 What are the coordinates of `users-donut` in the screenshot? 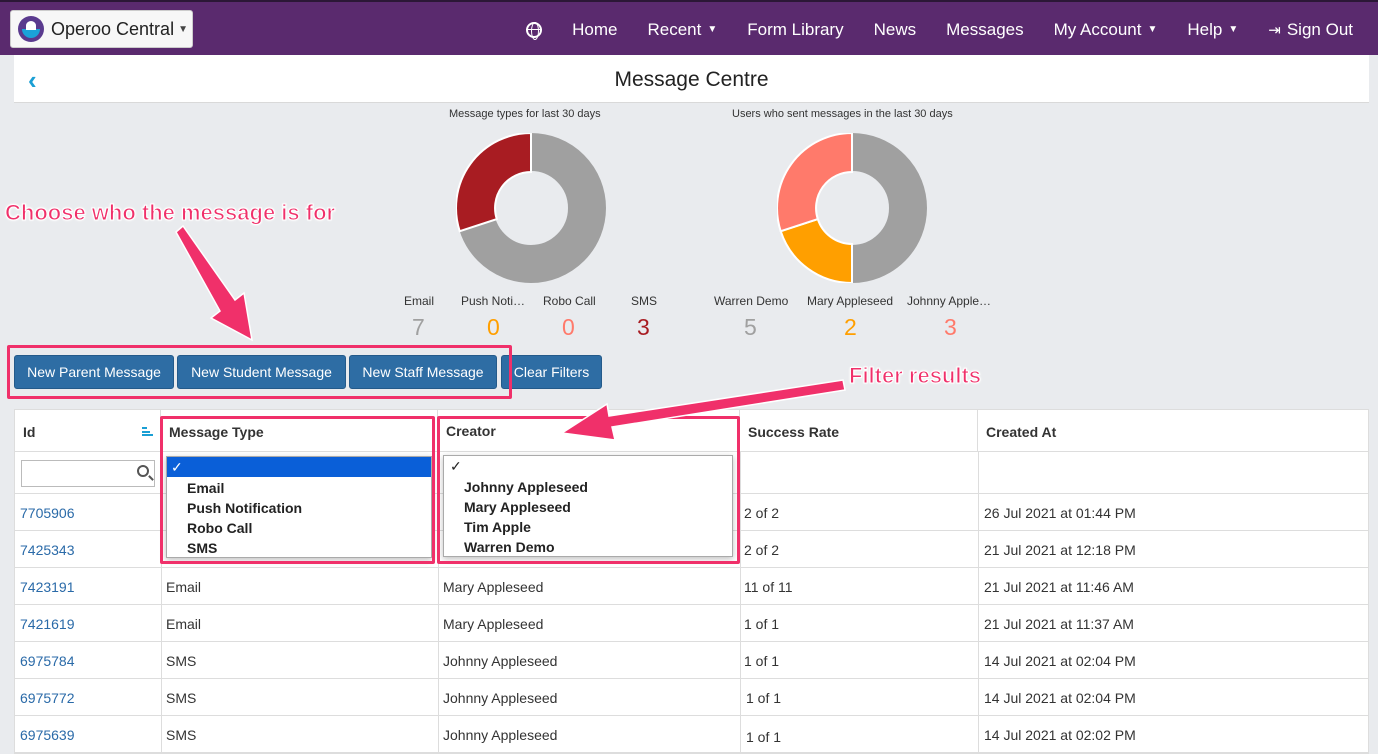 It's located at (852, 208).